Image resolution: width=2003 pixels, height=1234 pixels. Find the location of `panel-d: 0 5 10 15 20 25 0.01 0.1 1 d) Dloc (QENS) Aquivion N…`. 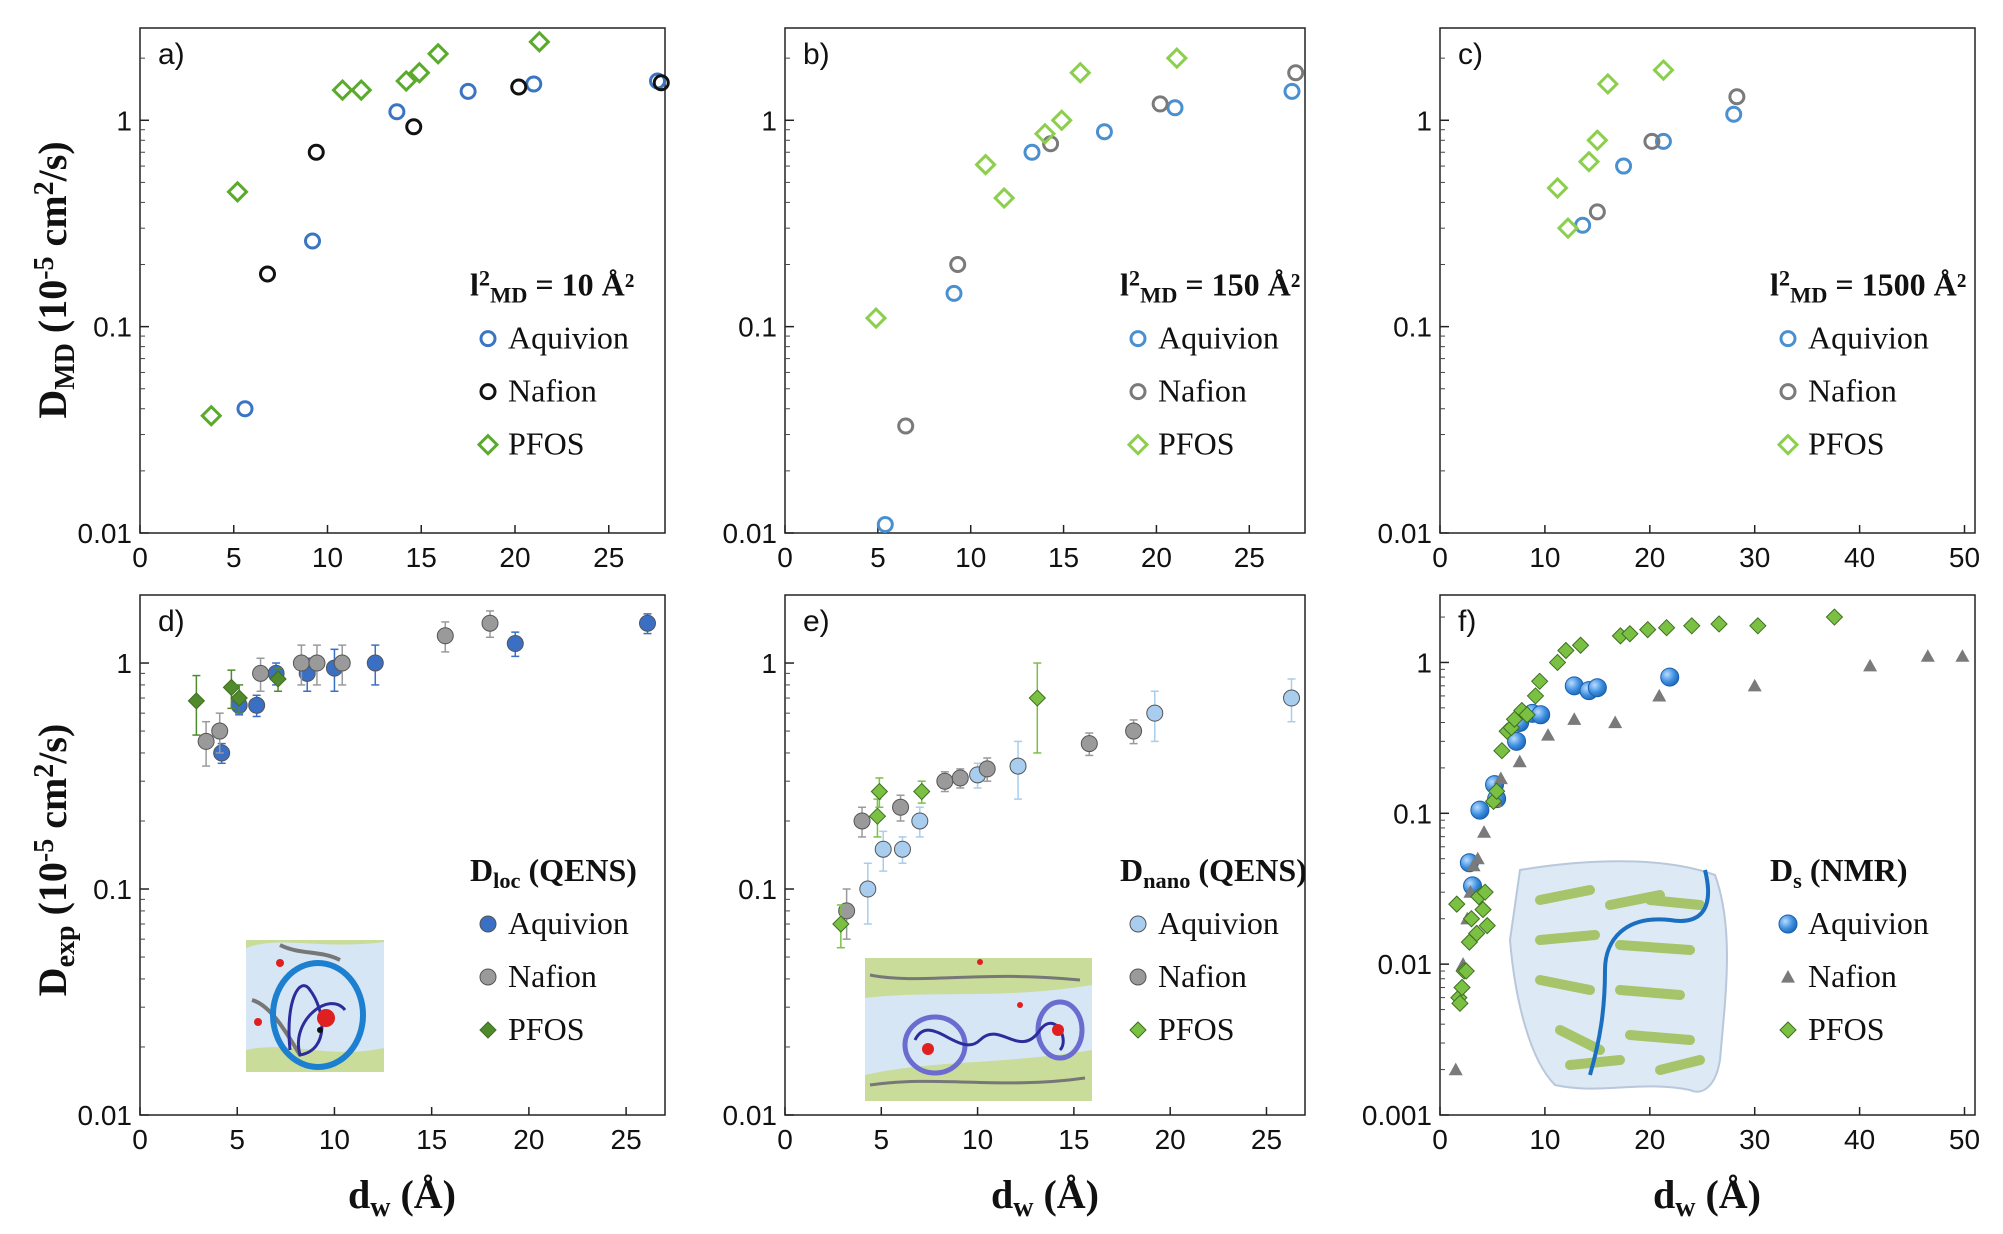

panel-d: 0 5 10 15 20 25 0.01 0.1 1 d) Dloc (QENS) Aquivion N… is located at coordinates (372, 874).